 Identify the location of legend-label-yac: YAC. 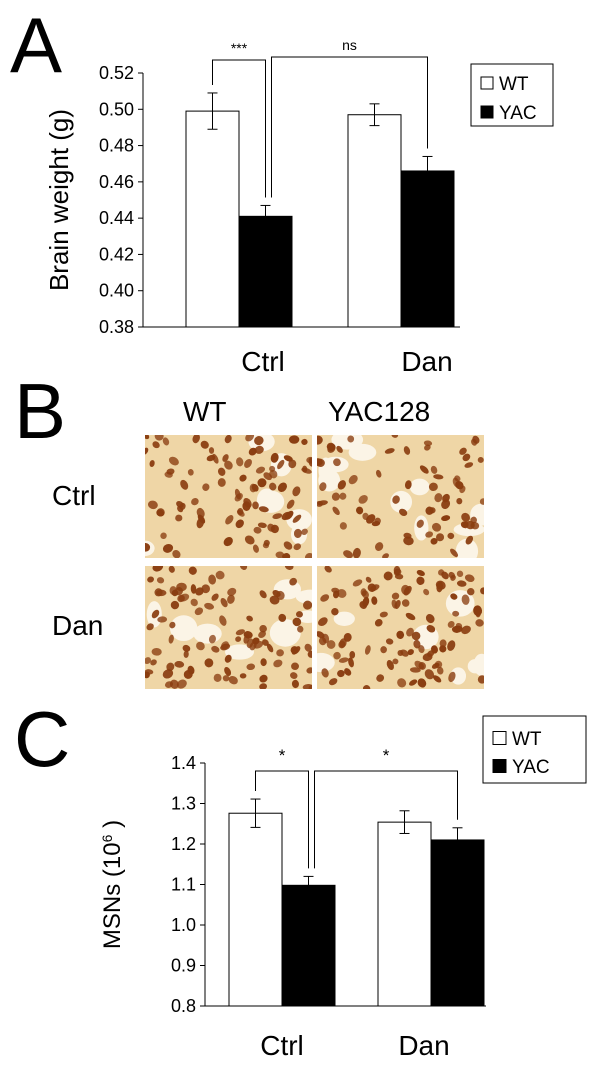
(518, 113).